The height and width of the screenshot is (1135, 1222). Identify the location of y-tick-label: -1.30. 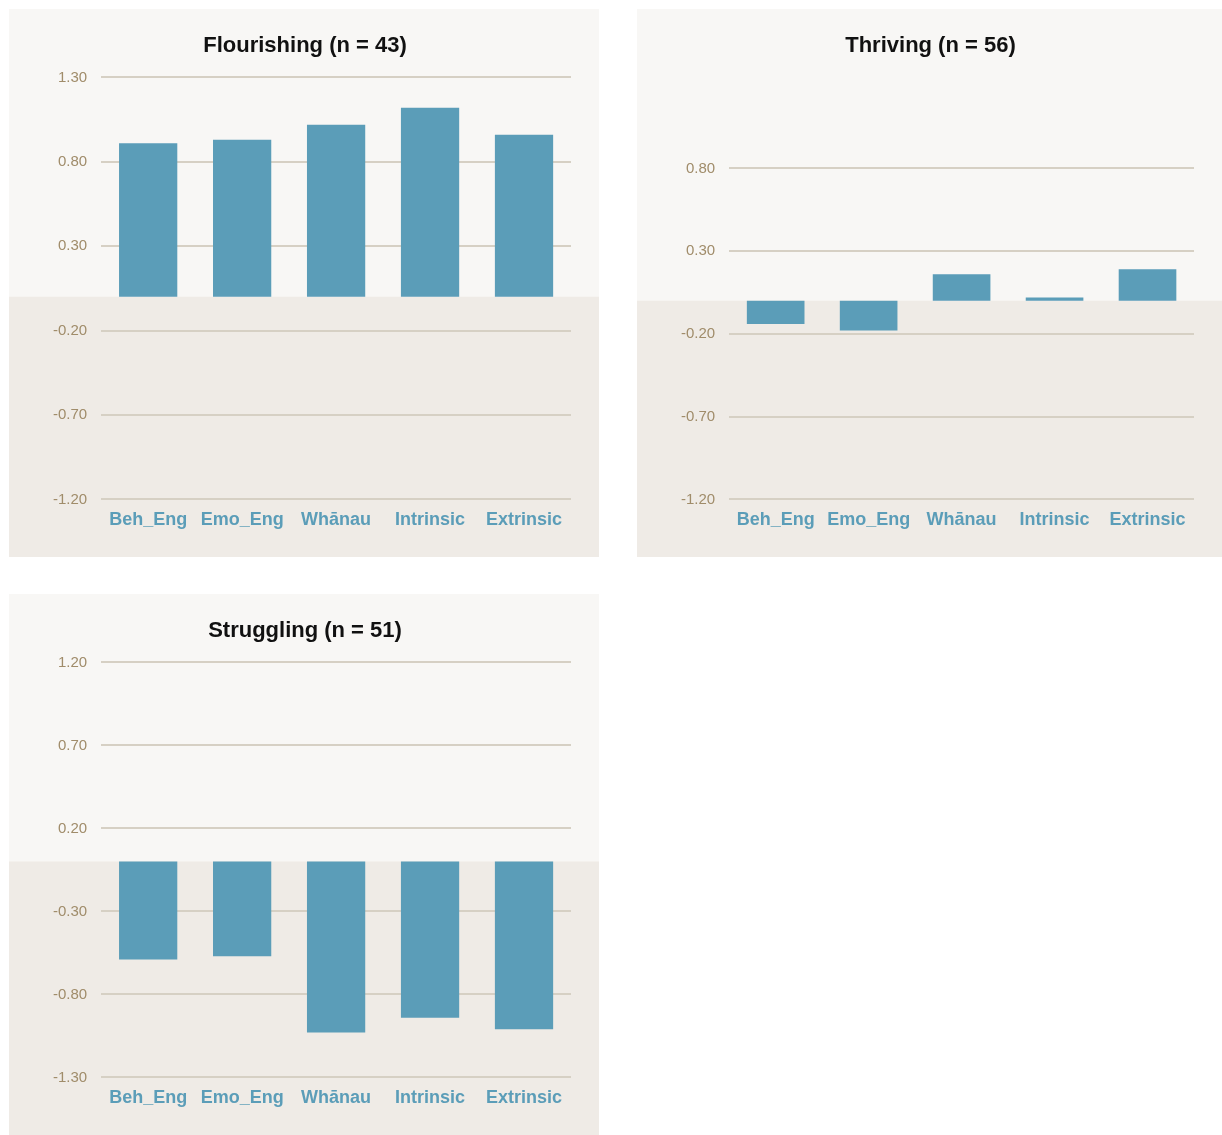
(70, 1076).